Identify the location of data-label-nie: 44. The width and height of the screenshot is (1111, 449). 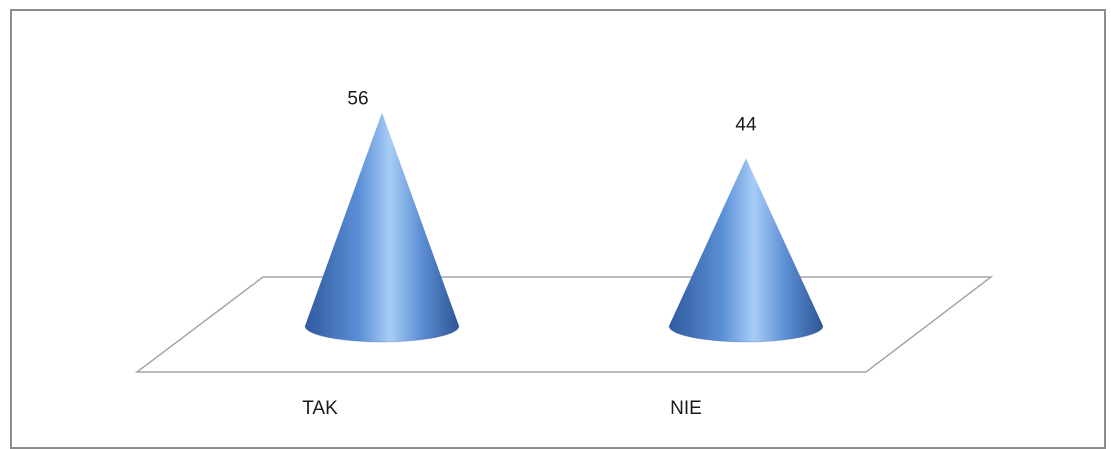
(746, 124).